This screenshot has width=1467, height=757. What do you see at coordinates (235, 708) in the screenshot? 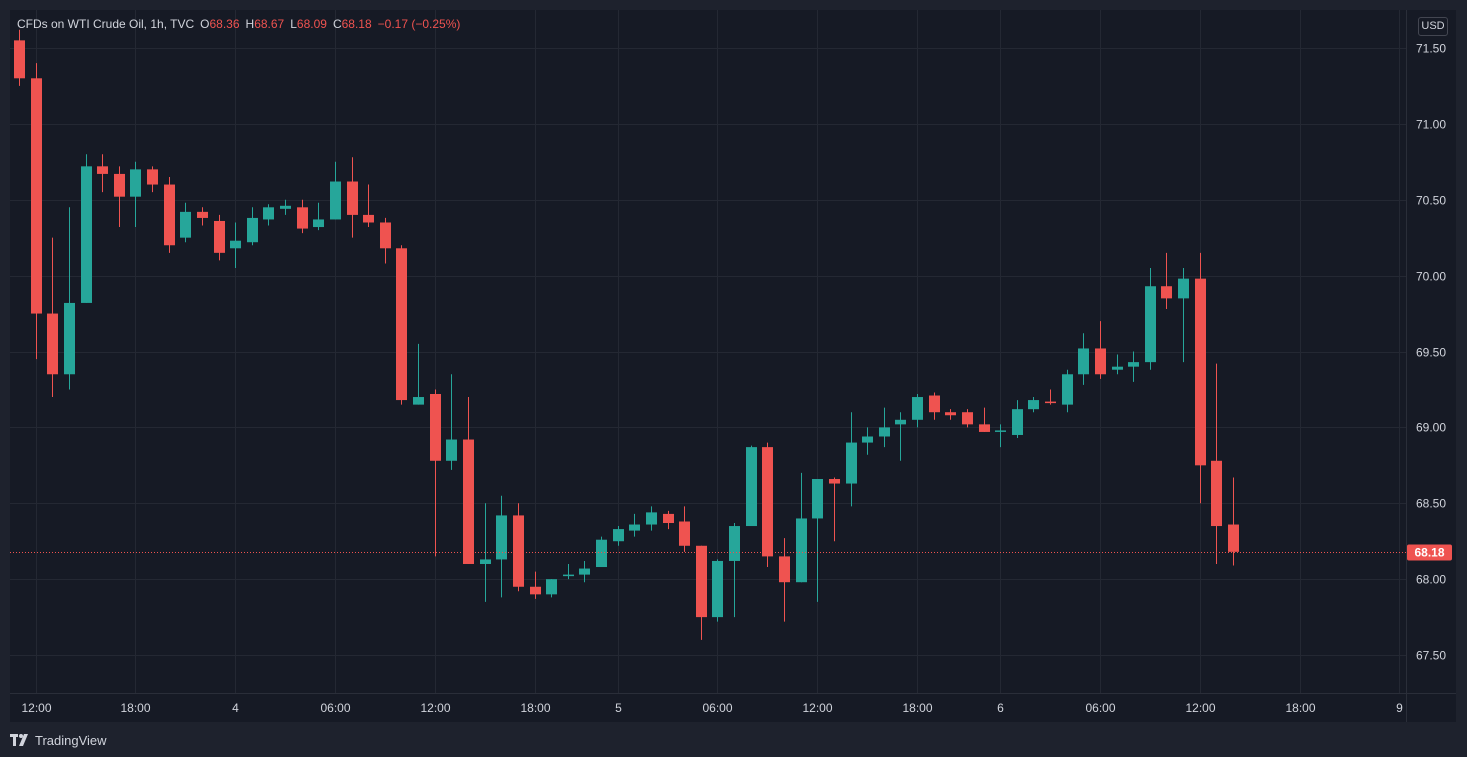
I see `time-tick-label: 4` at bounding box center [235, 708].